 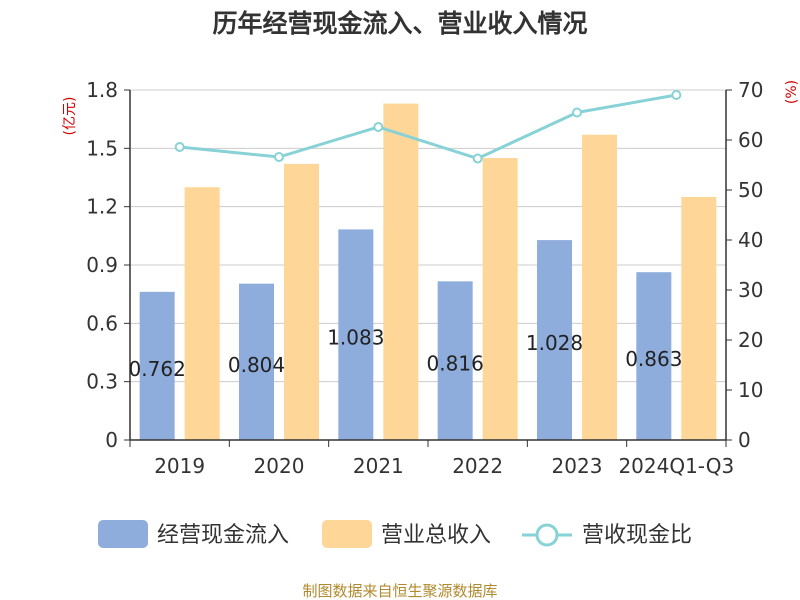 I want to click on right-tick-label: 10, so click(x=750, y=390).